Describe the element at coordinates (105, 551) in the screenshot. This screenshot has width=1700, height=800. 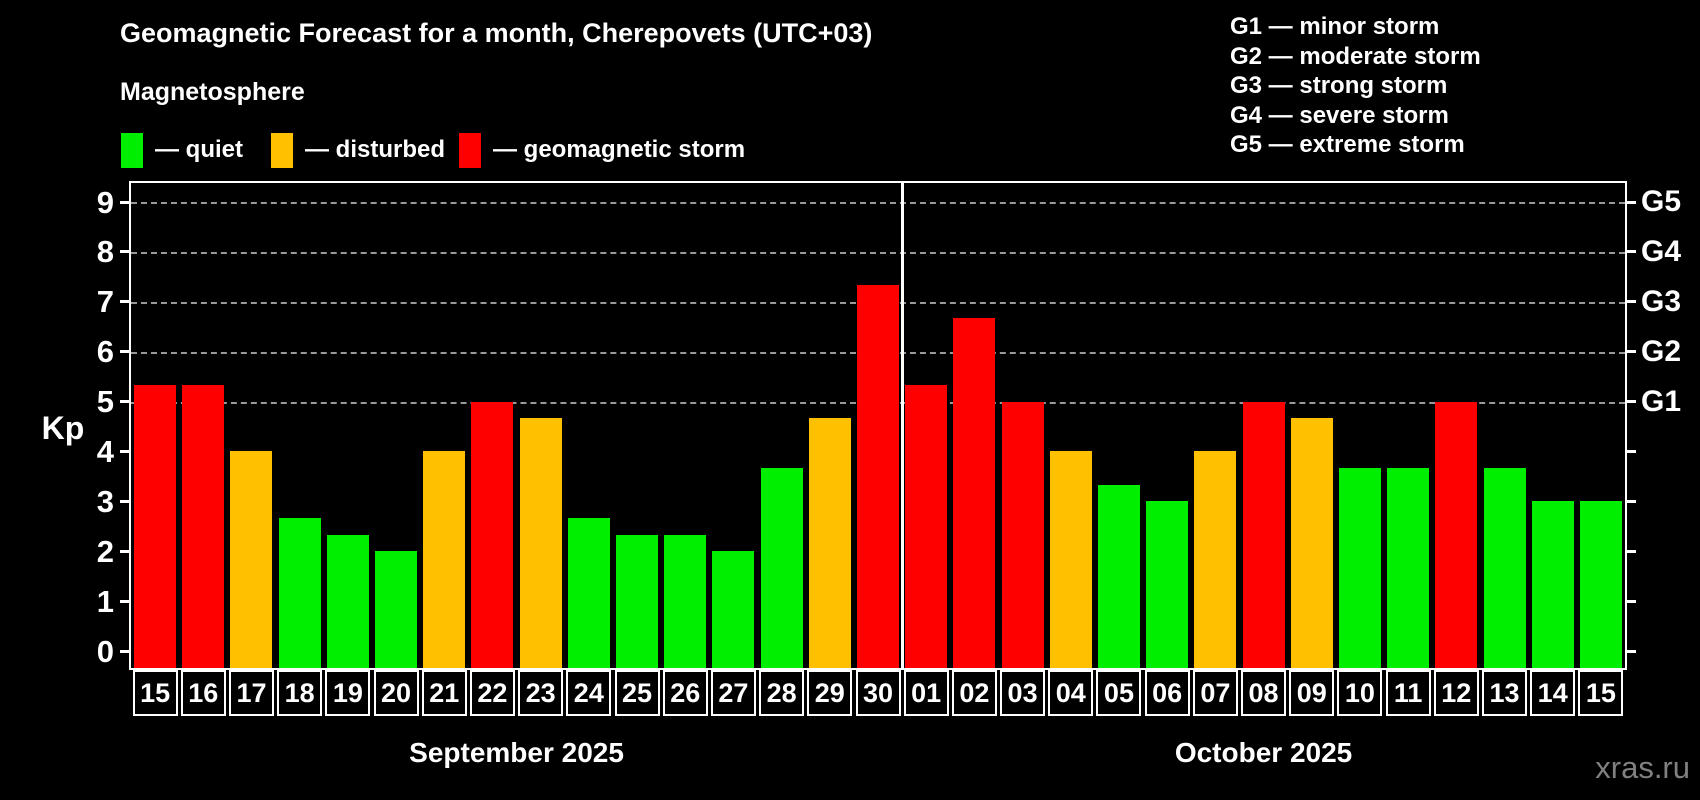
I see `y-axis-label-2: 2` at that location.